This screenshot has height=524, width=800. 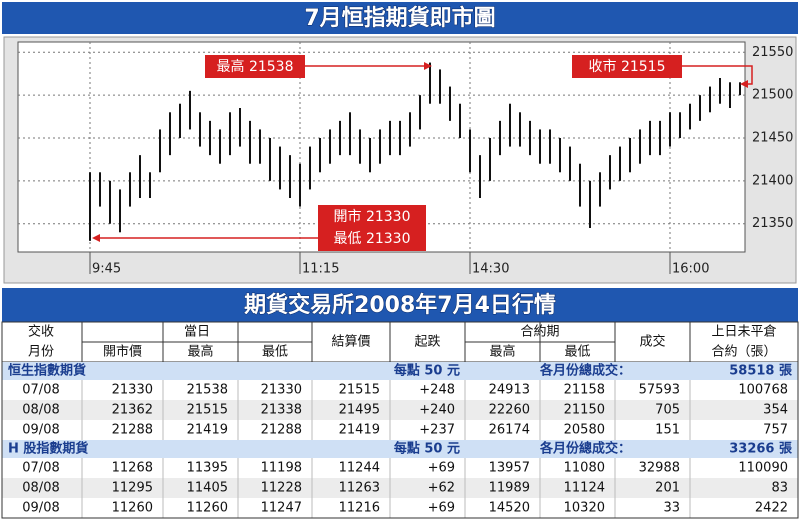 What do you see at coordinates (772, 138) in the screenshot?
I see `y-tick-label: 21450` at bounding box center [772, 138].